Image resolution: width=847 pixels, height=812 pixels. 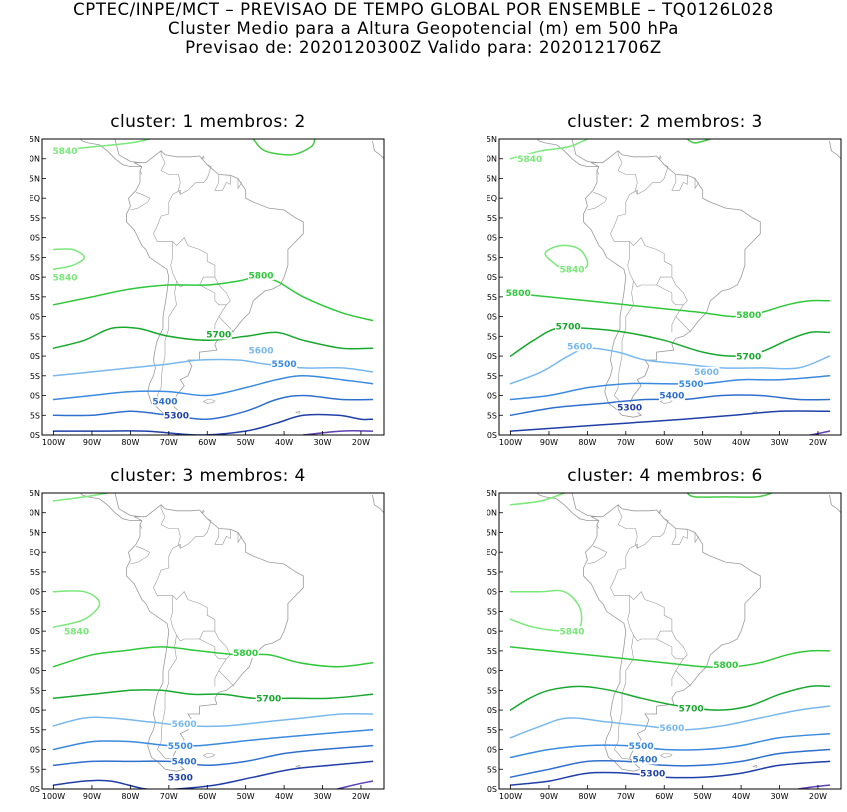 What do you see at coordinates (35, 140) in the screenshot?
I see `lat-label: 15N` at bounding box center [35, 140].